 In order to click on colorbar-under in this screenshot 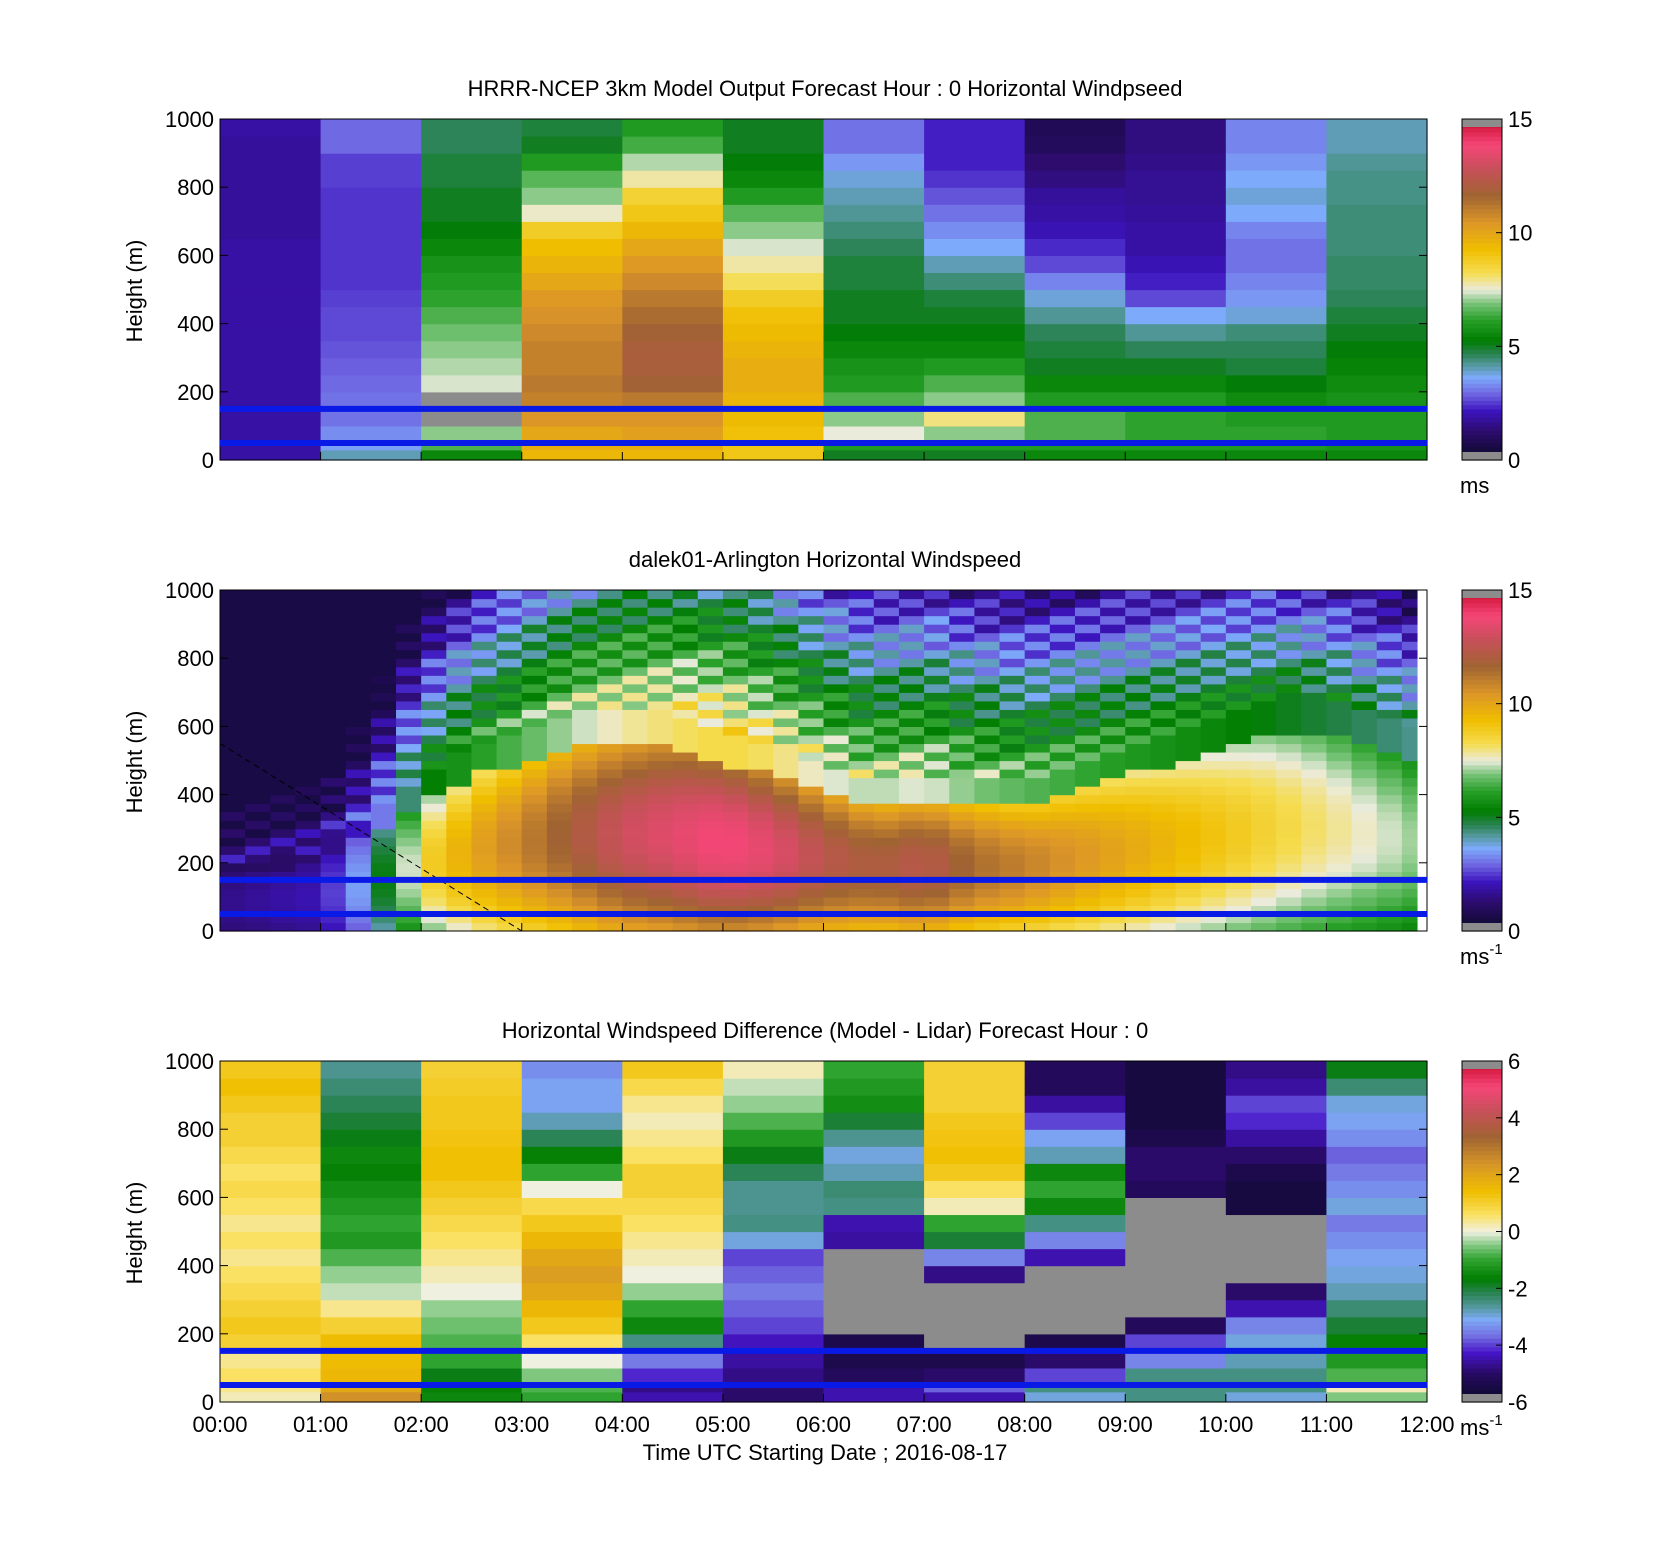, I will do `click(1482, 1398)`.